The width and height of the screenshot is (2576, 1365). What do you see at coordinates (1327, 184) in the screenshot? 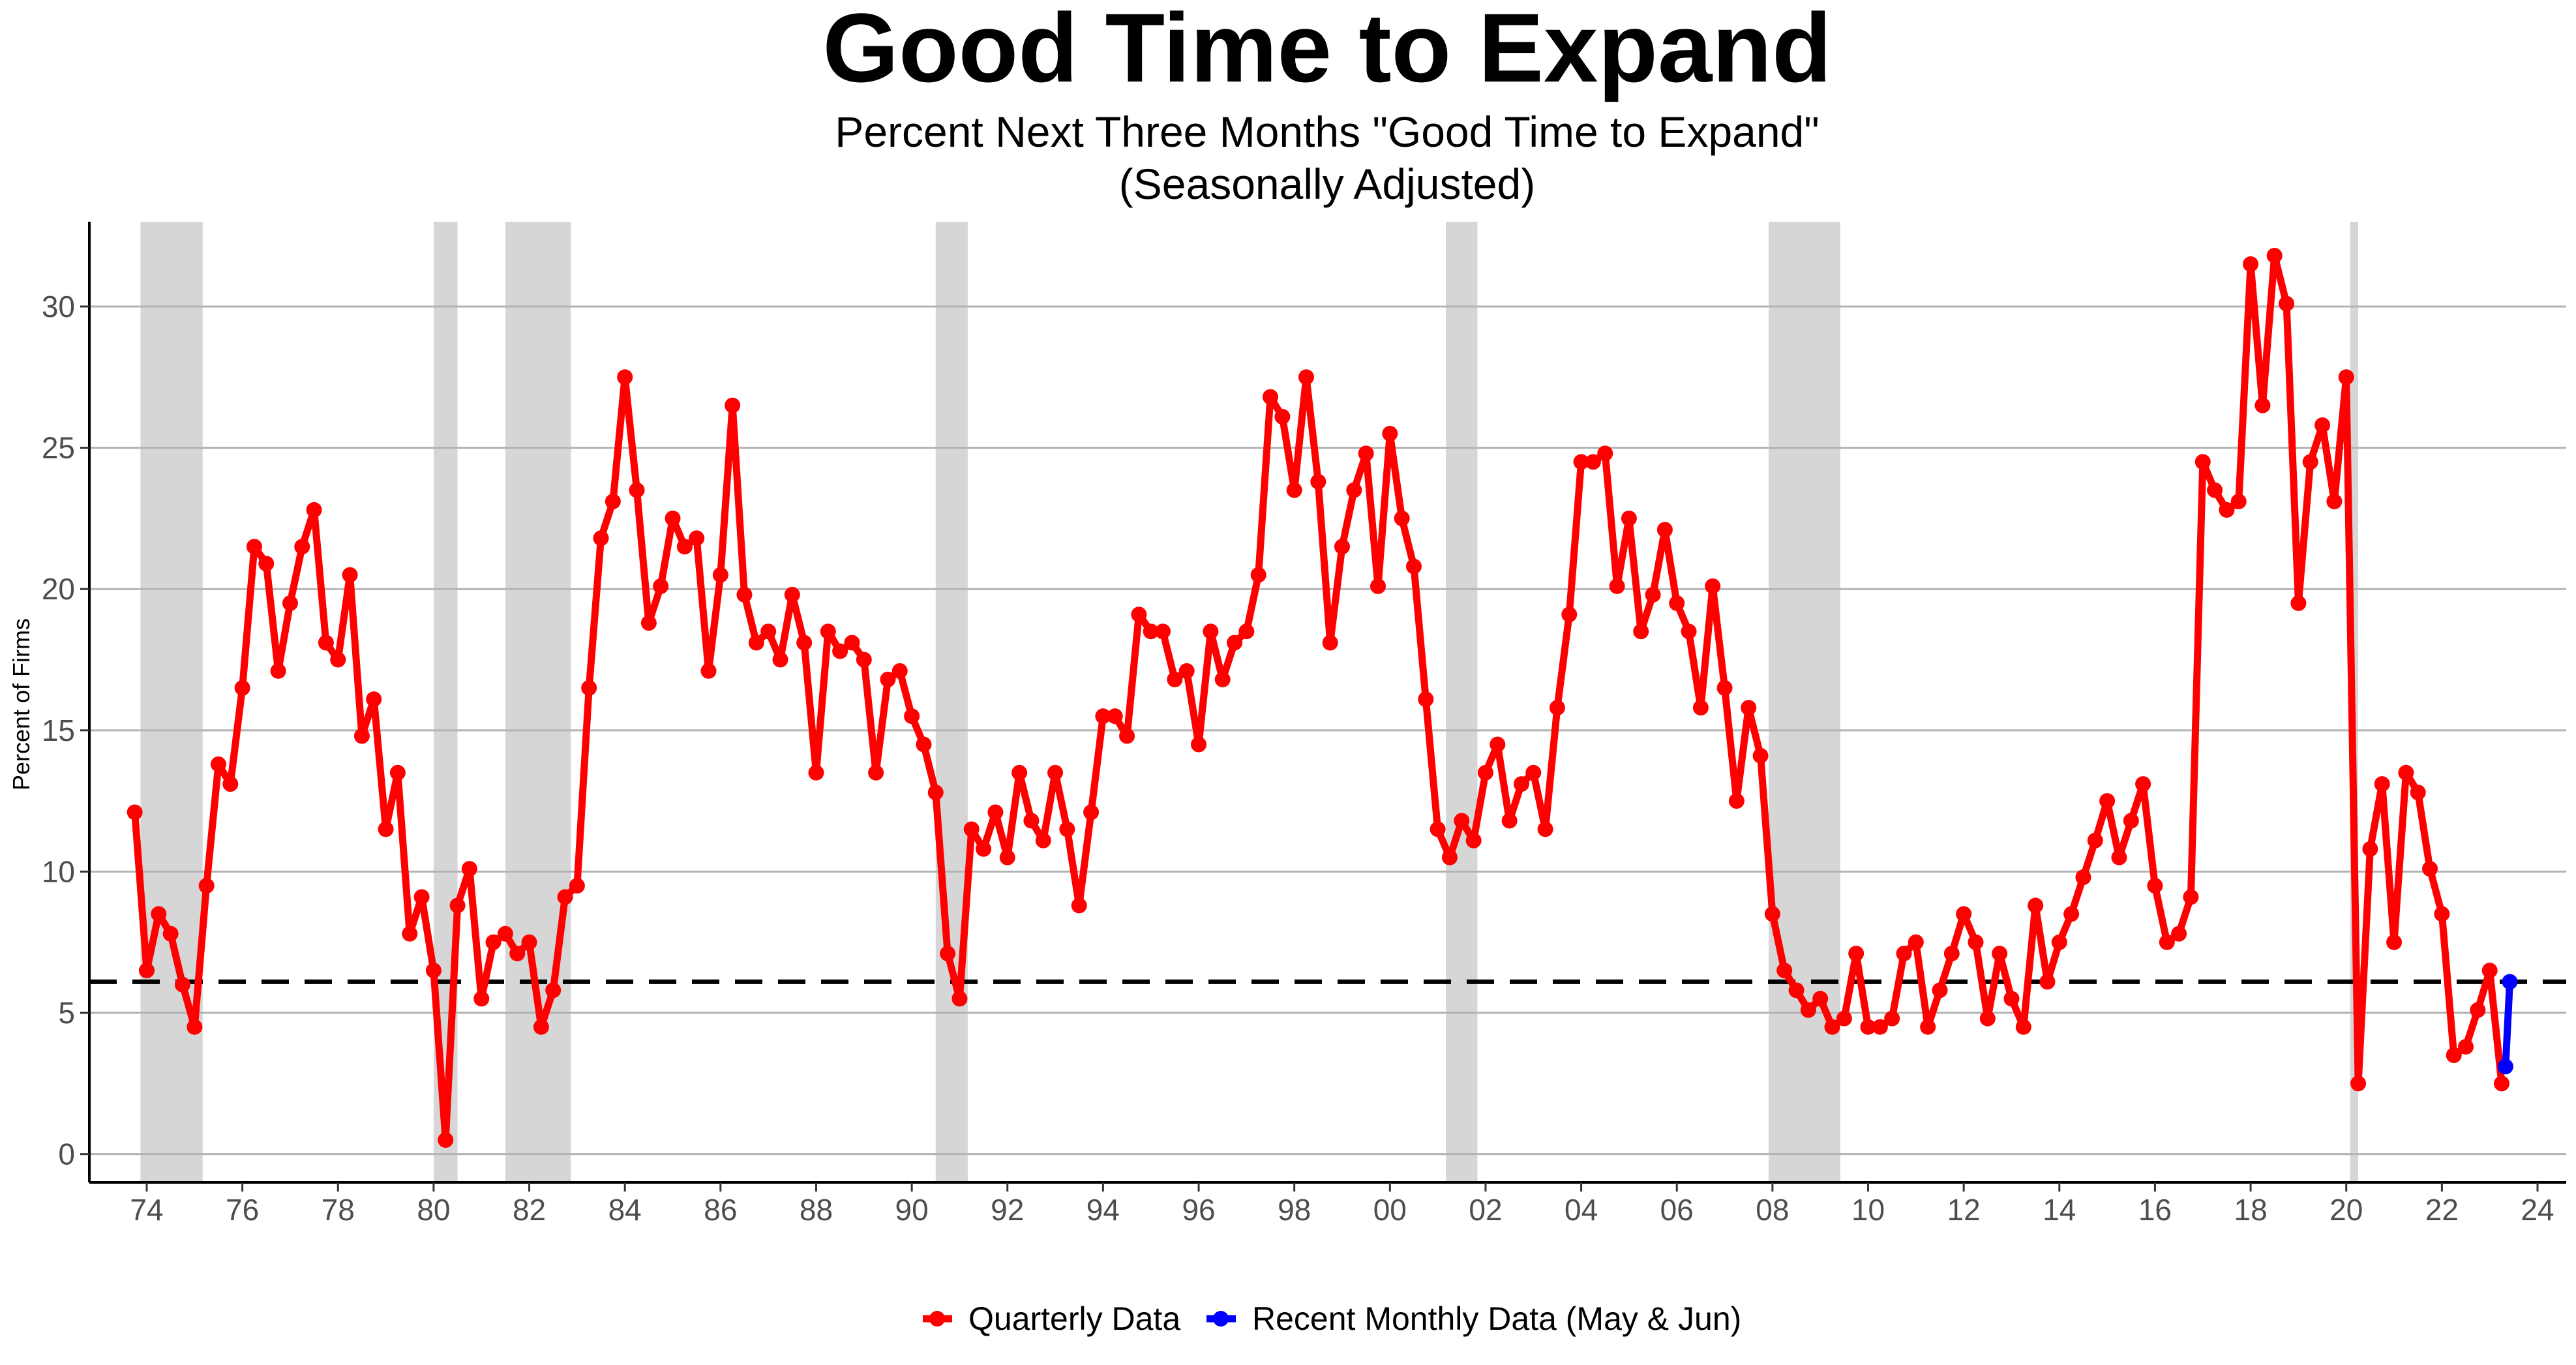
I see `chart-subtitle-line2: (Seasonally Adjusted)` at bounding box center [1327, 184].